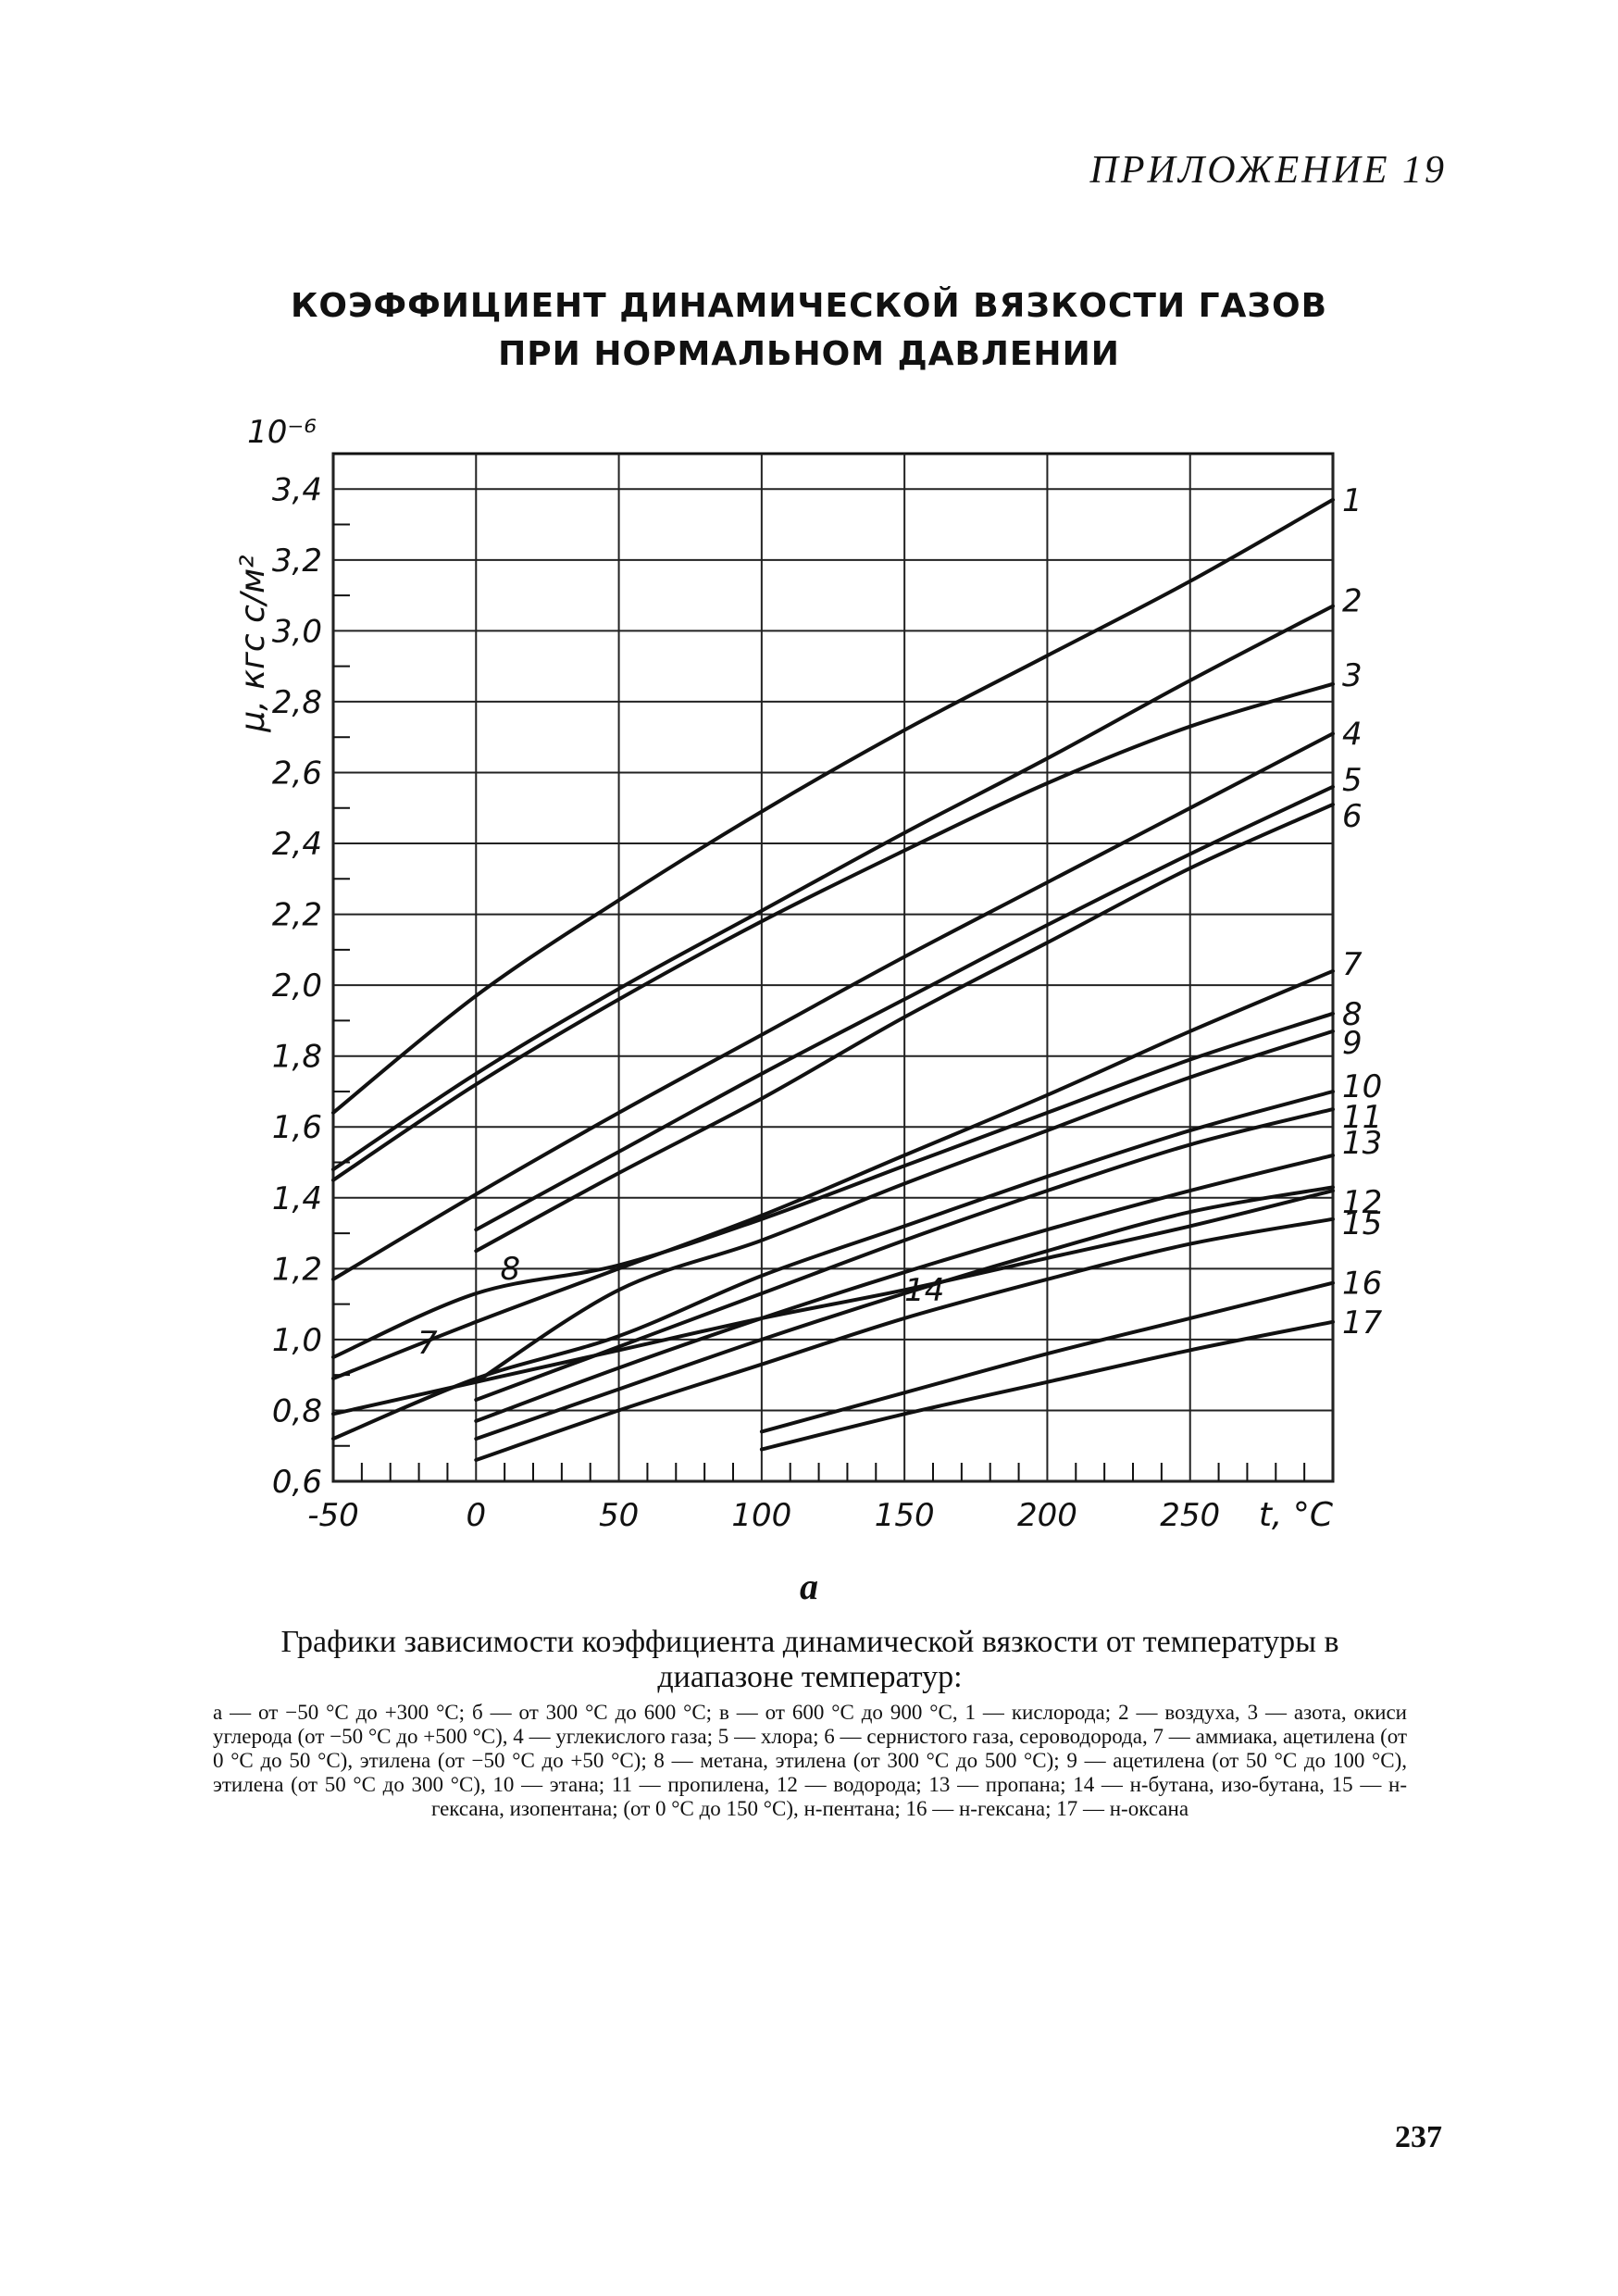 Image resolution: width=1618 pixels, height=2296 pixels. I want to click on curve-label-5: 5, so click(1352, 780).